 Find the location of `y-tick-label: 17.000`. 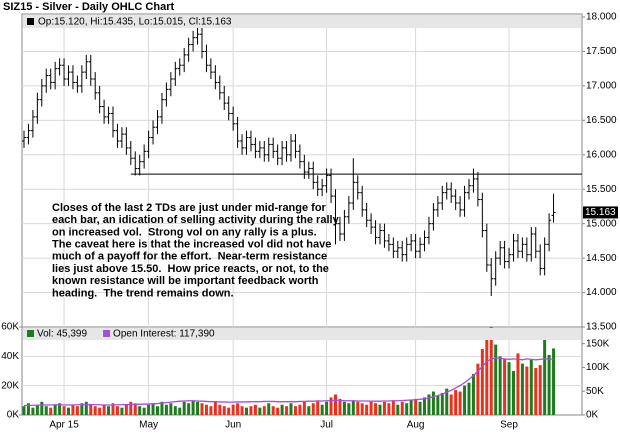

y-tick-label: 17.000 is located at coordinates (601, 86).